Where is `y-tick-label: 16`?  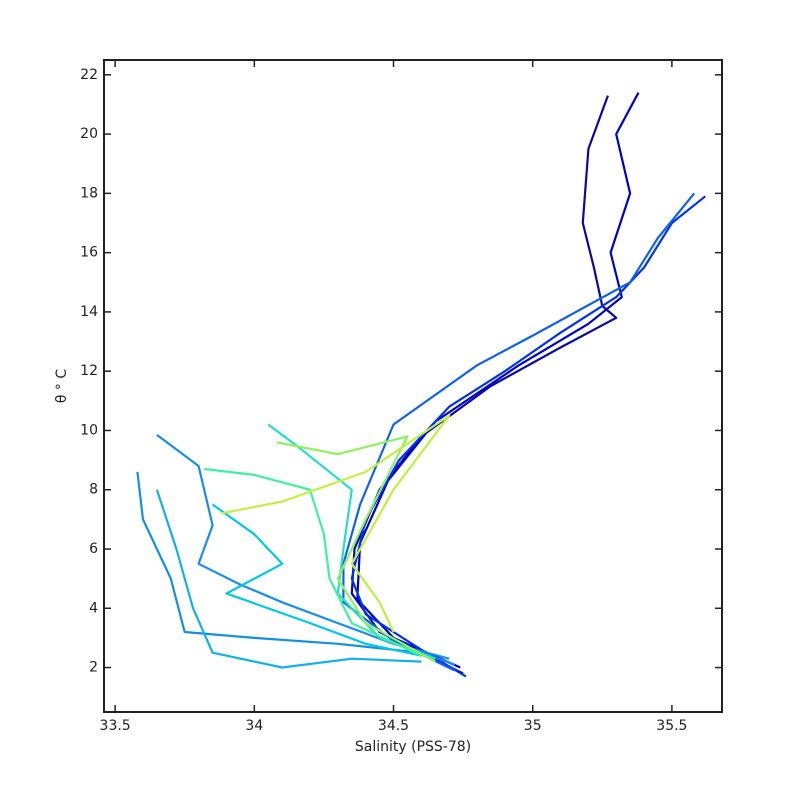
y-tick-label: 16 is located at coordinates (89, 253).